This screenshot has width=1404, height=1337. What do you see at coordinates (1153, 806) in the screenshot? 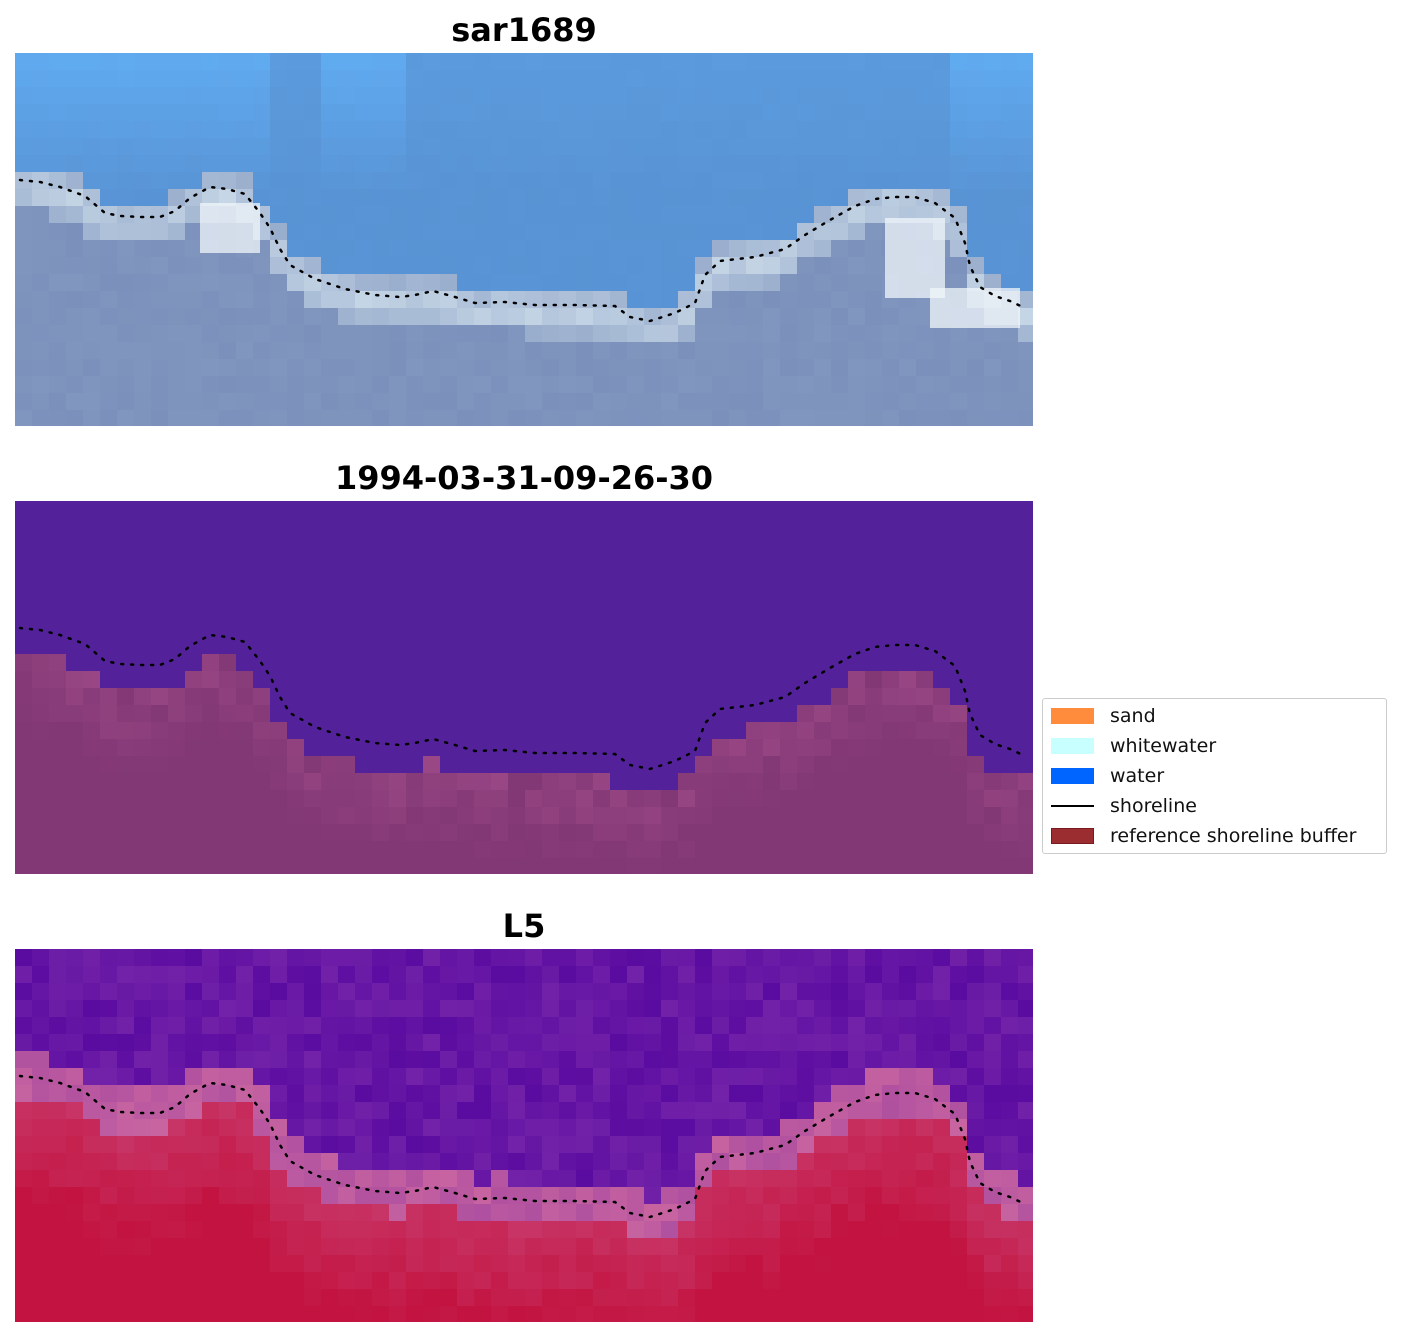
I see `legend-label: shoreline` at bounding box center [1153, 806].